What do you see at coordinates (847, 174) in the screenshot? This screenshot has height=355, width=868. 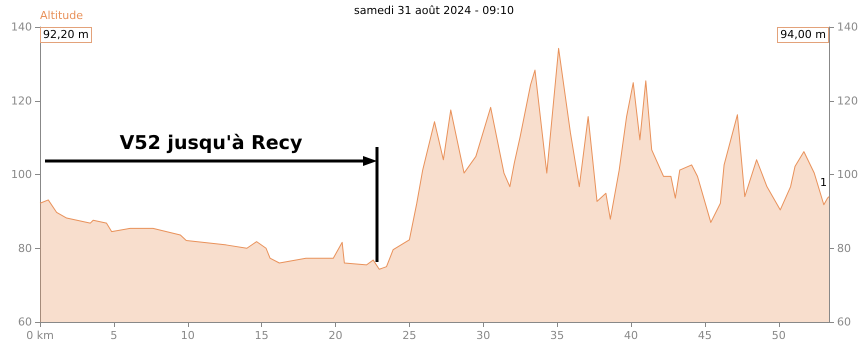 I see `y2-tick-label: 100` at bounding box center [847, 174].